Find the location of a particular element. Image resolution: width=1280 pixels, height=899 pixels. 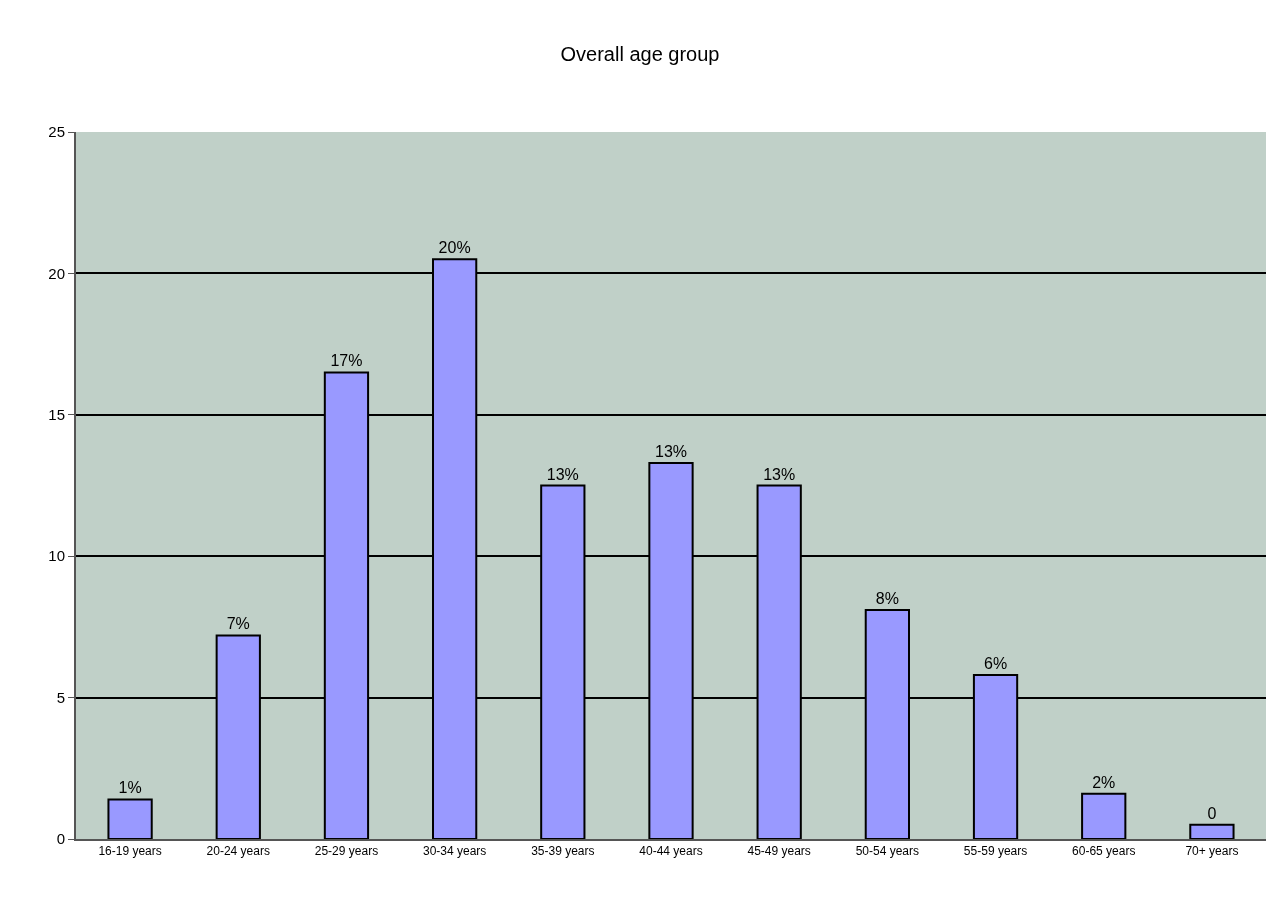

chart-title: Overall age group is located at coordinates (640, 53).